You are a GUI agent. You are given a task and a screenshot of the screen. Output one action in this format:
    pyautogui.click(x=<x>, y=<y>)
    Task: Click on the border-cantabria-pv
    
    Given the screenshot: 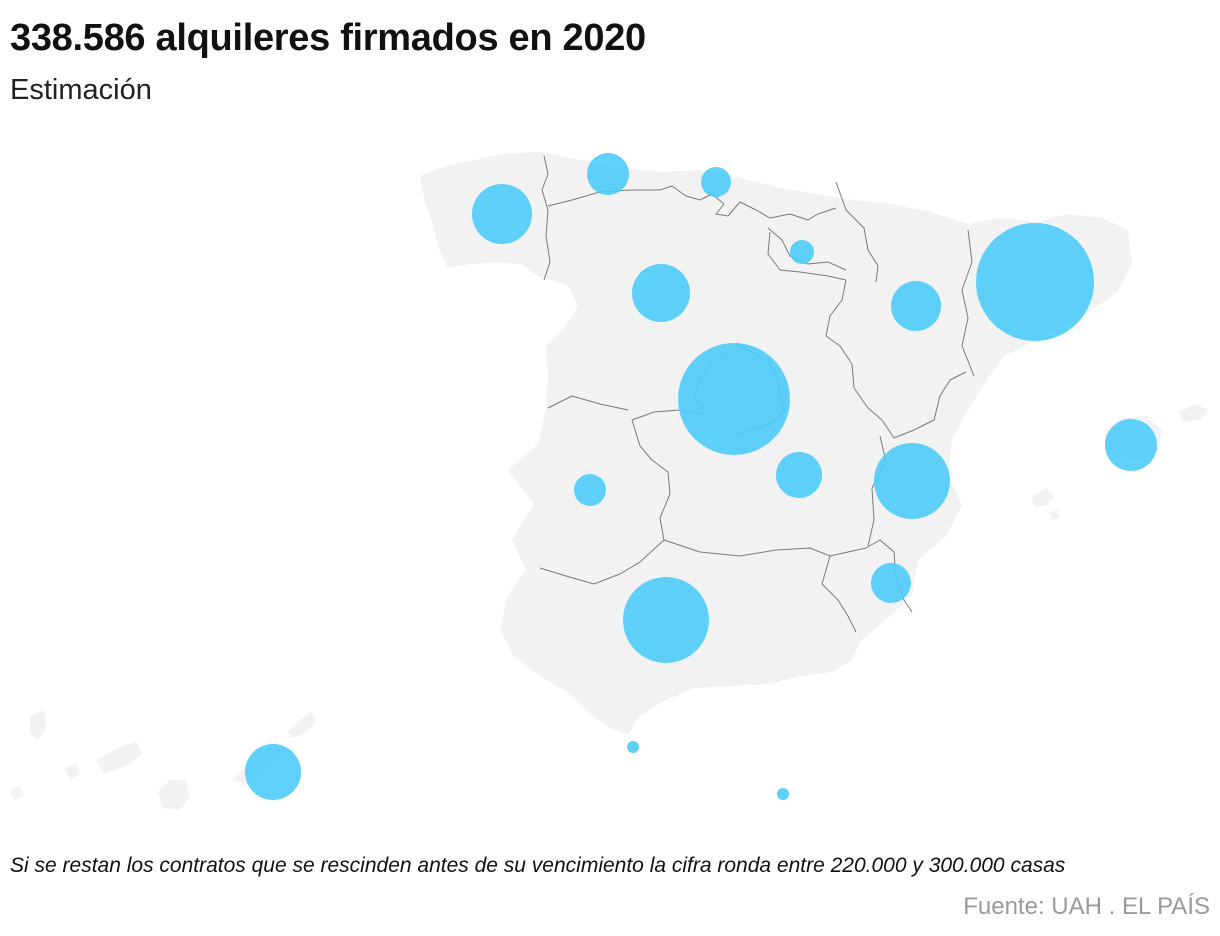 What is the action you would take?
    pyautogui.click(x=734, y=205)
    